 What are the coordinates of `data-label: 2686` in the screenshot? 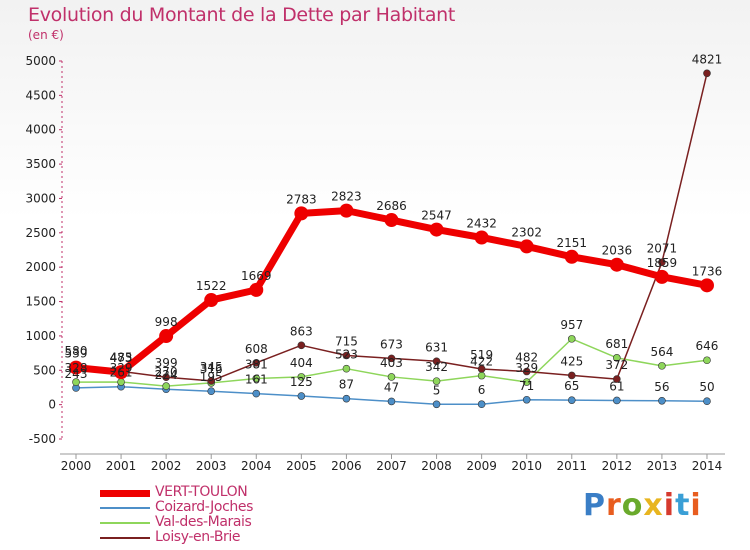 It's located at (391, 206).